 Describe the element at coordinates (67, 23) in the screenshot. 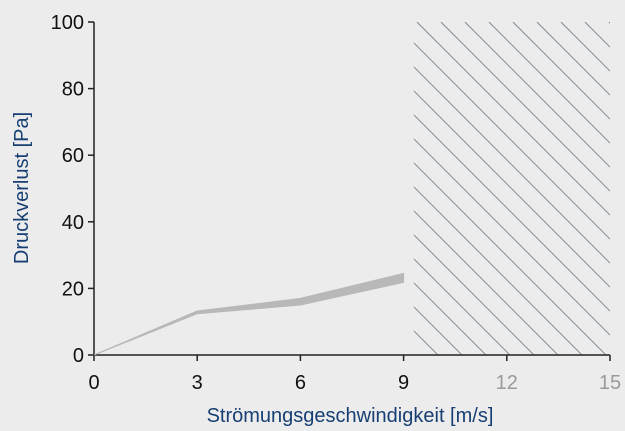

I see `y-tick-label: 100` at that location.